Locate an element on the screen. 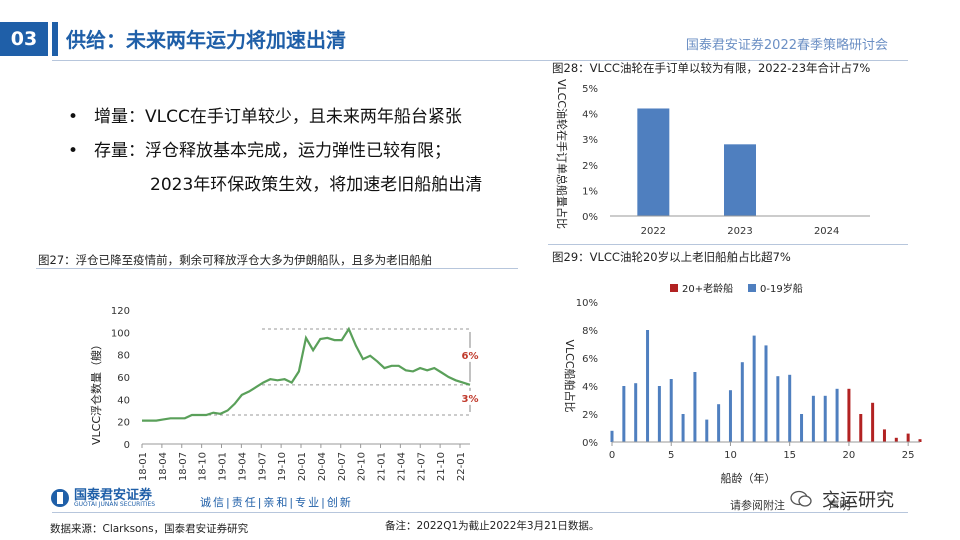 The width and height of the screenshot is (960, 540). y-tick-label: 0 is located at coordinates (127, 445).